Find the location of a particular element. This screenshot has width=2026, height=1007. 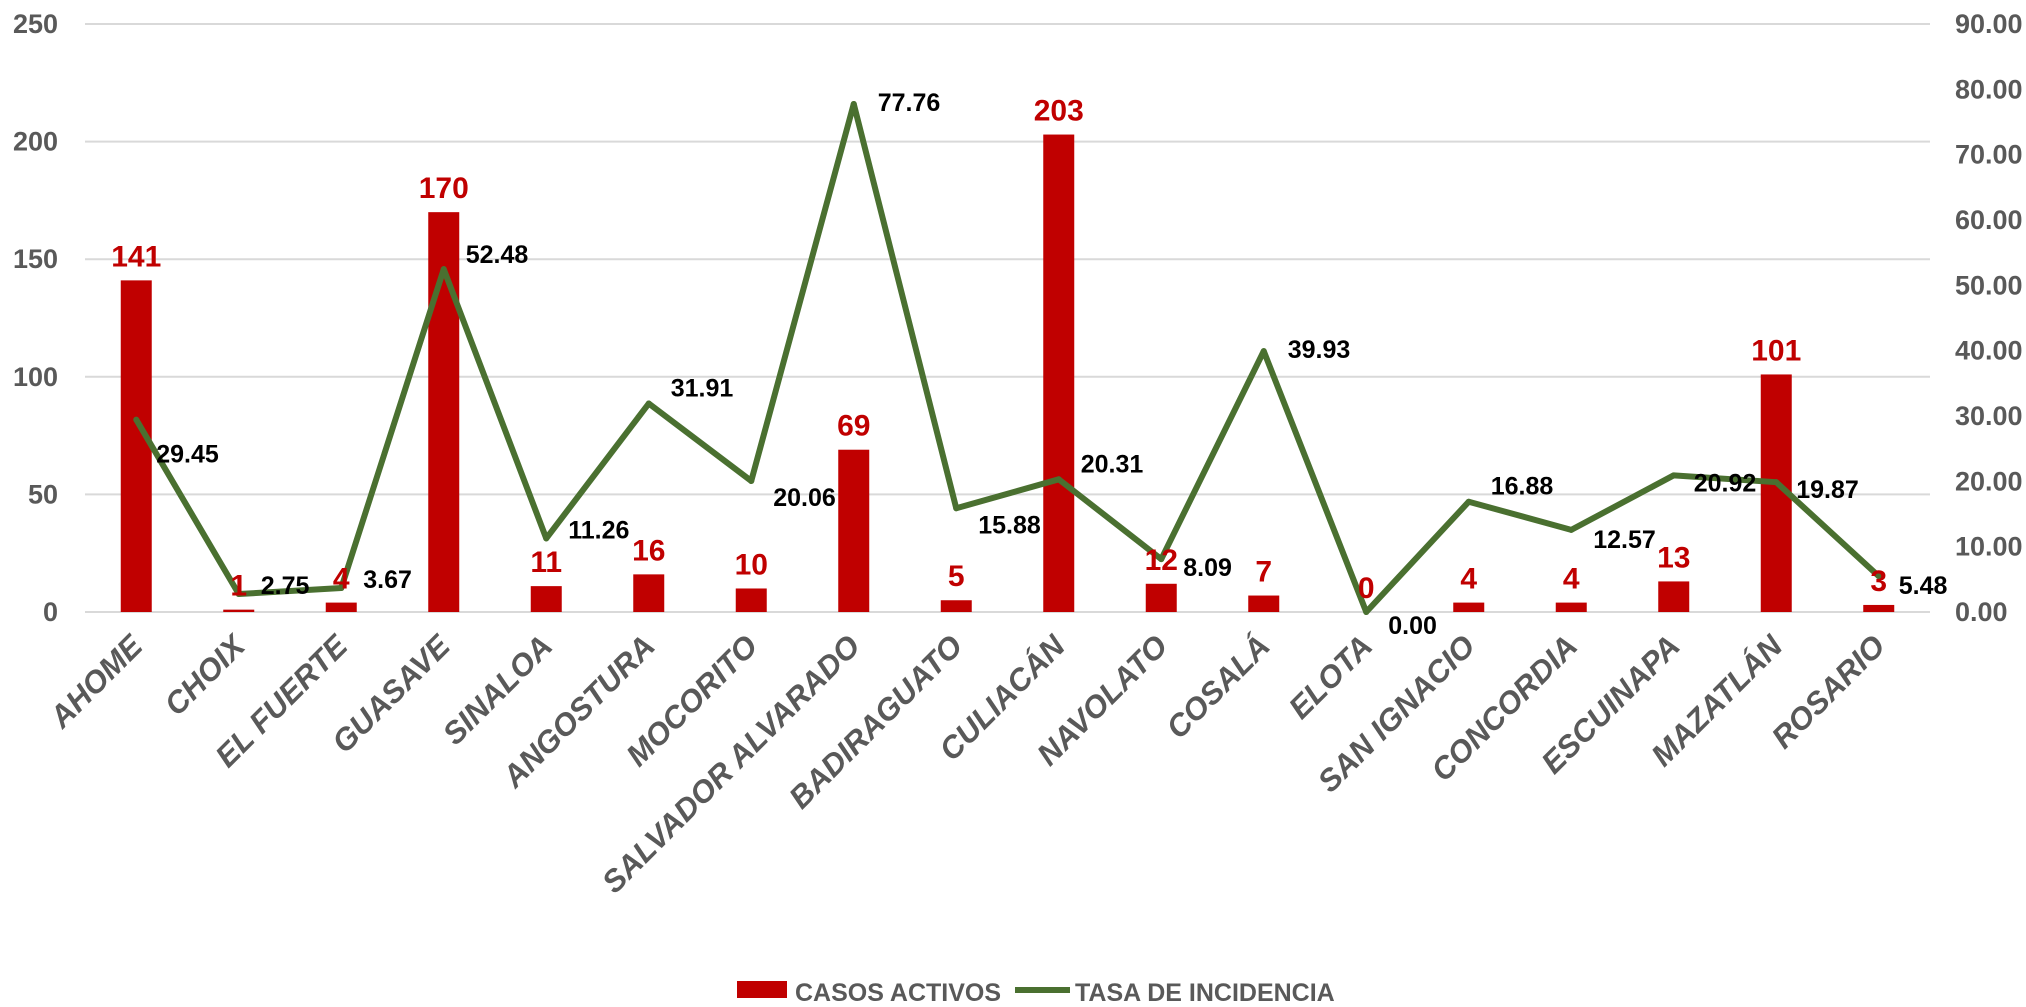

line-data-label: 16.88 is located at coordinates (1522, 487).